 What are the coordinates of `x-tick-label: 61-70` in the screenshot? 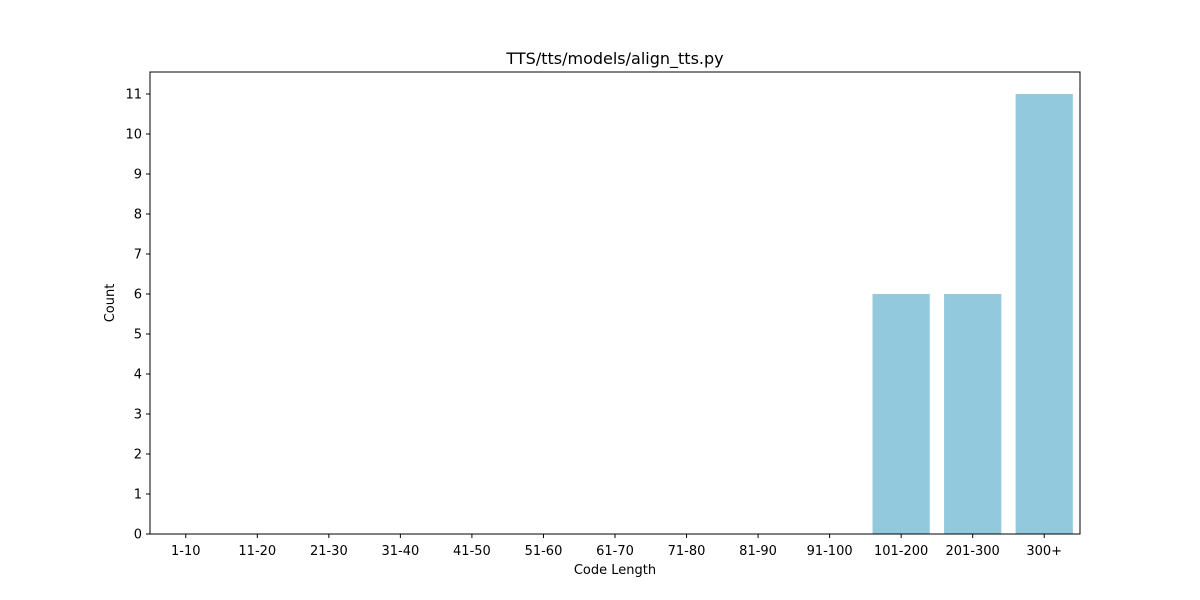 It's located at (615, 551).